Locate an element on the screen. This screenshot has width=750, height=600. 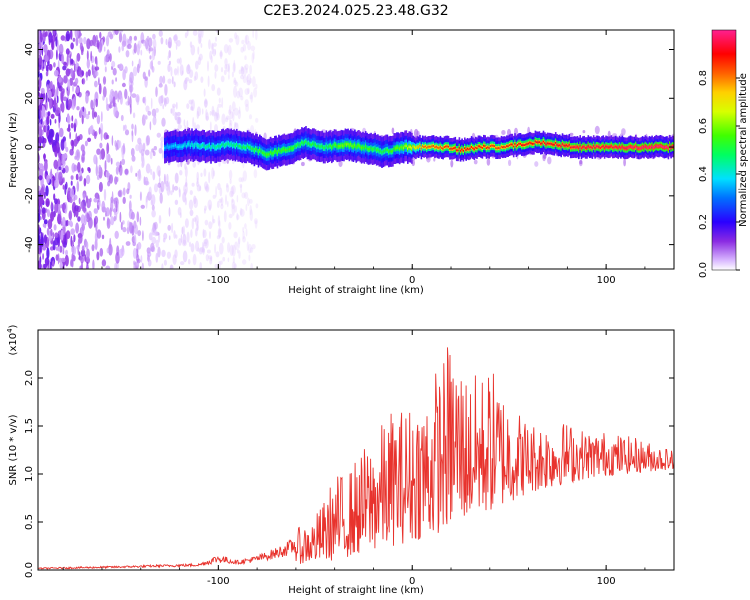
y-tick-label: 1.5 is located at coordinates (29, 426).